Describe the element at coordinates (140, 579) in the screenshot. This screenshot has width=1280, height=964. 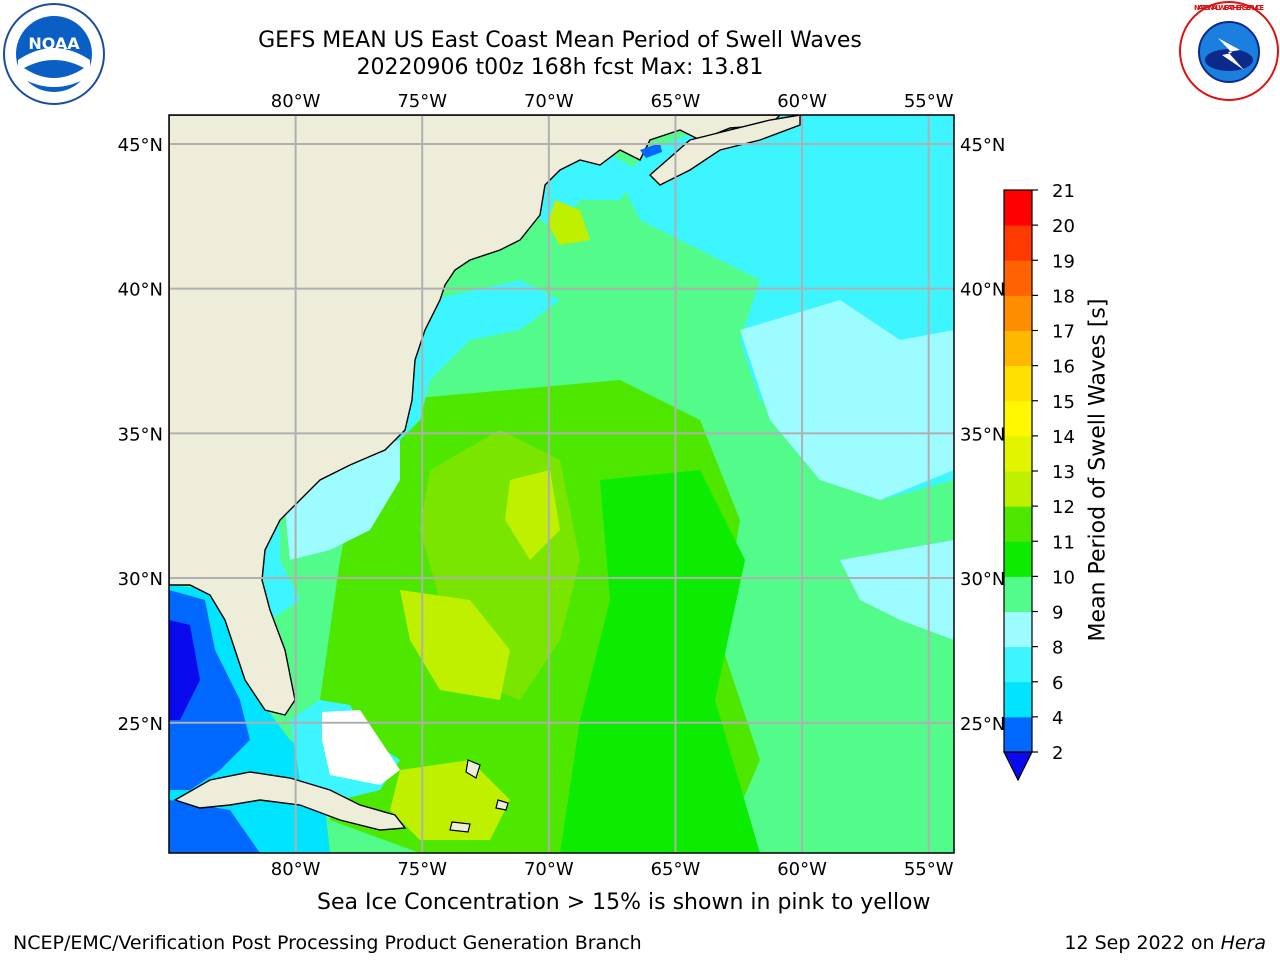
I see `lat-tick-label-left: 30°N` at that location.